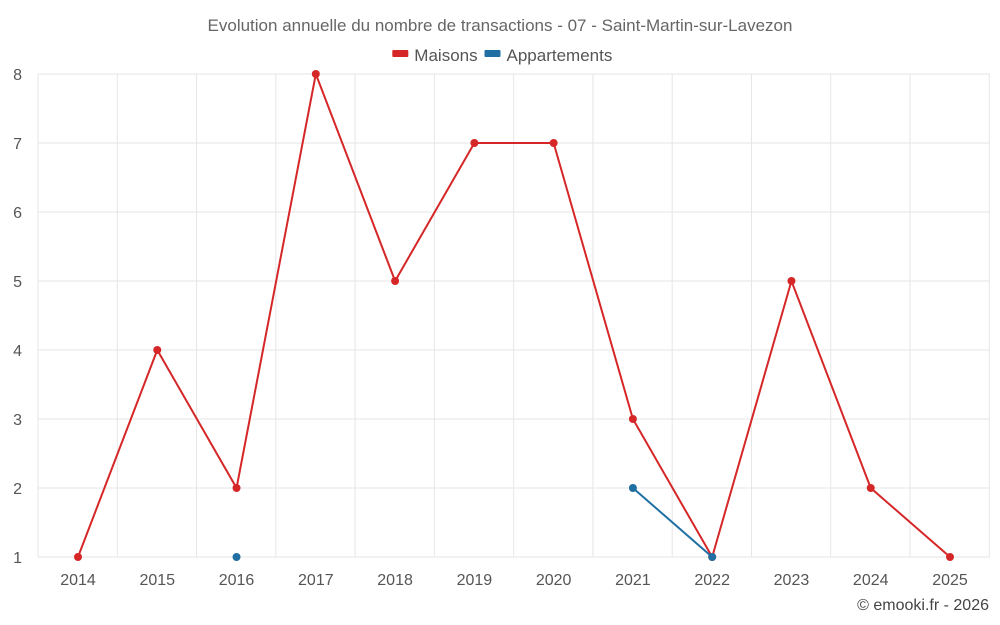 The image size is (1000, 625). I want to click on y-tick-label: 7, so click(17, 144).